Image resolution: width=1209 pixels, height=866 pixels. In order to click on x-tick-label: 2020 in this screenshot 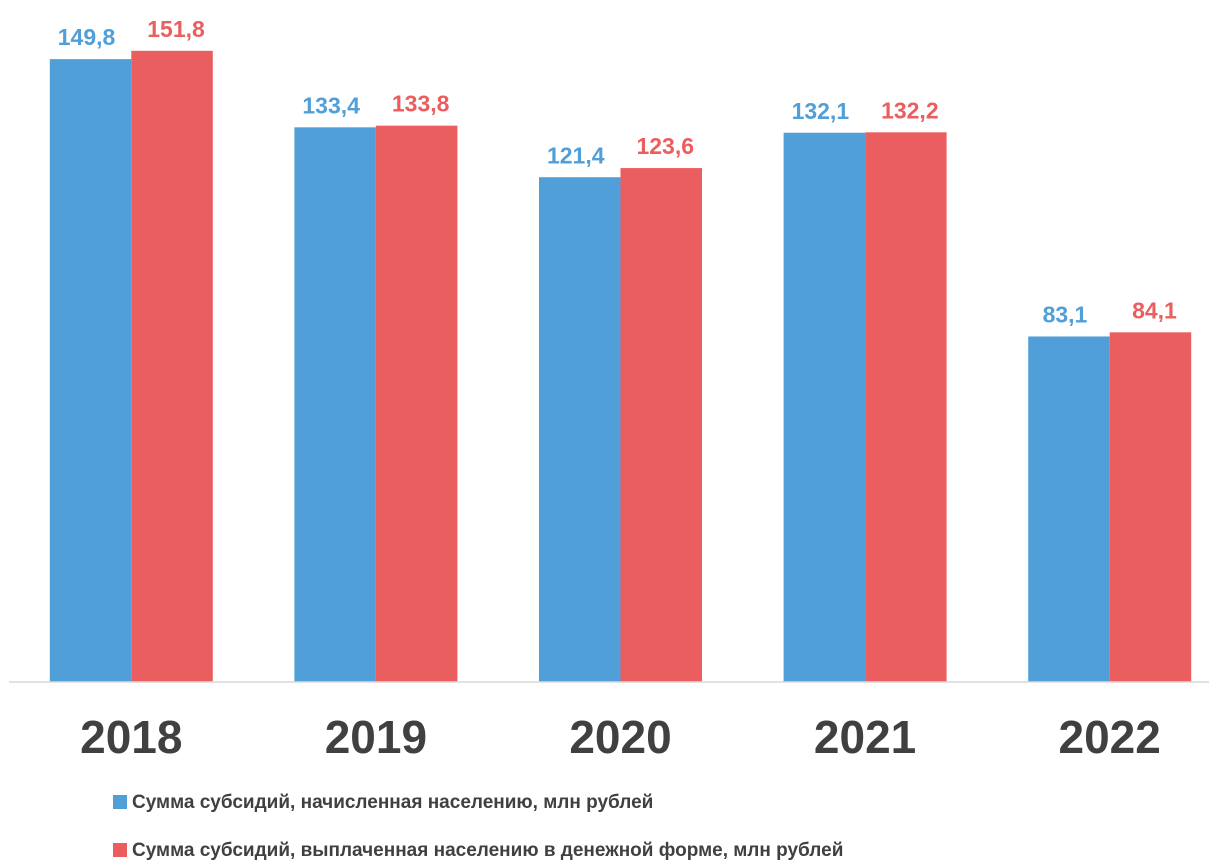, I will do `click(620, 737)`.